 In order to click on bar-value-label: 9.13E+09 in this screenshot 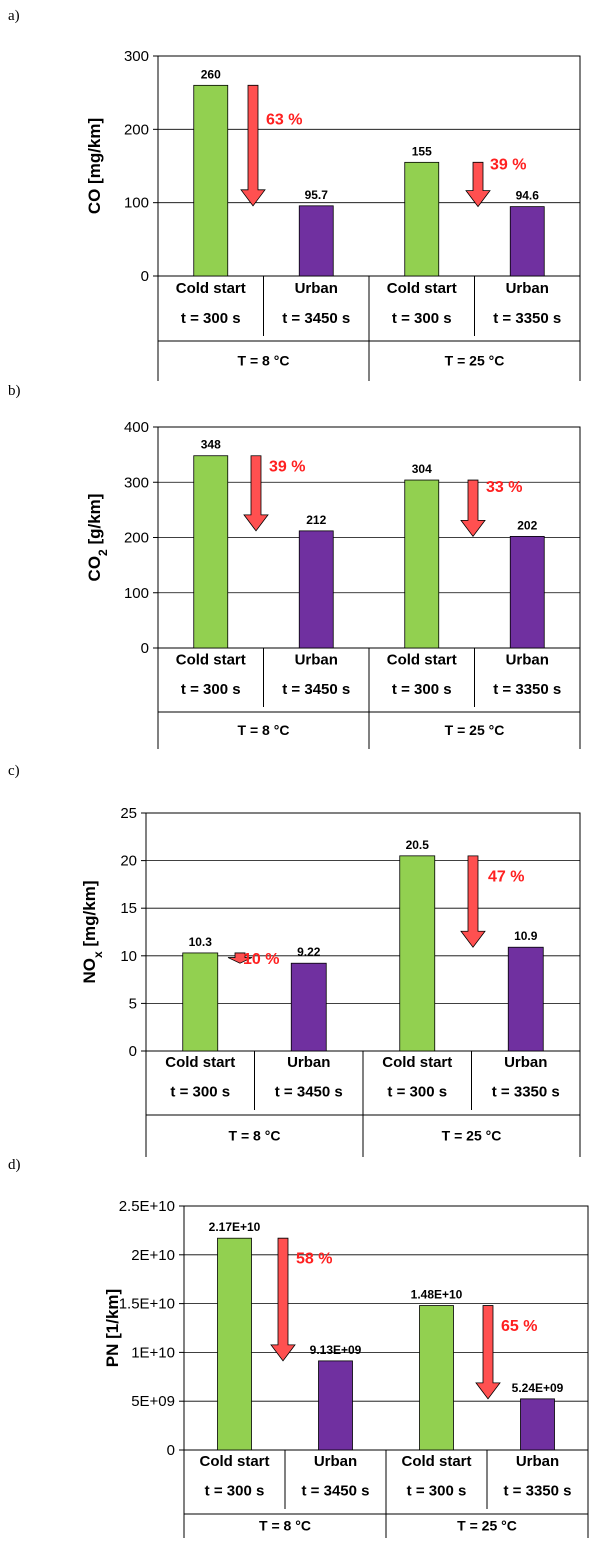, I will do `click(336, 1350)`.